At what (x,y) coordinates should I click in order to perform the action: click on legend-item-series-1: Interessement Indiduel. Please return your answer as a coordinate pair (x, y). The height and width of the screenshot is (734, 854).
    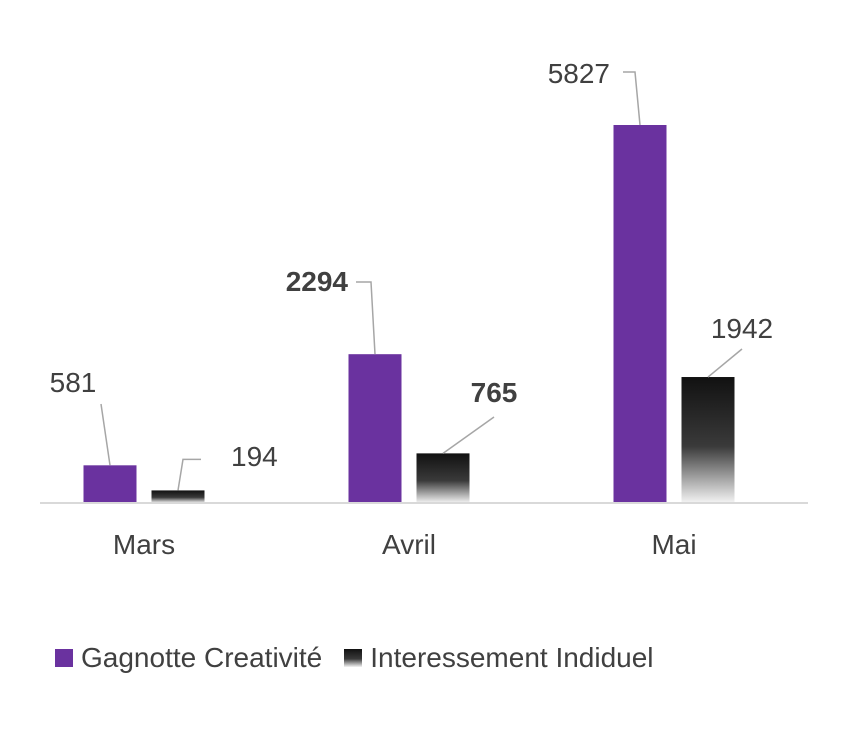
    Looking at the image, I should click on (499, 658).